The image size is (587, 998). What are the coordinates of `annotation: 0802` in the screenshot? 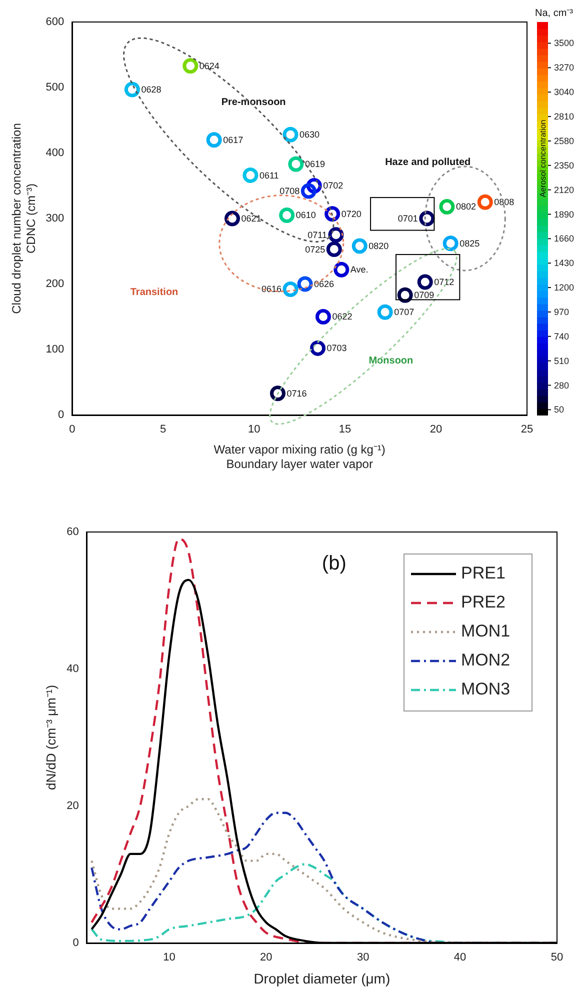 It's located at (466, 207).